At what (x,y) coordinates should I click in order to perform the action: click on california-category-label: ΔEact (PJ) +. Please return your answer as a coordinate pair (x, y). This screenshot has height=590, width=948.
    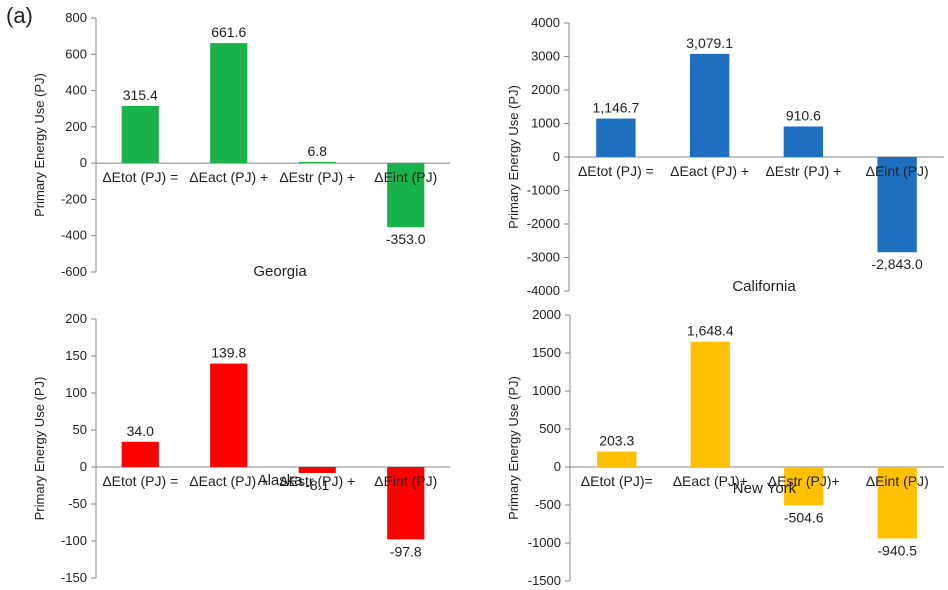
    Looking at the image, I should click on (709, 171).